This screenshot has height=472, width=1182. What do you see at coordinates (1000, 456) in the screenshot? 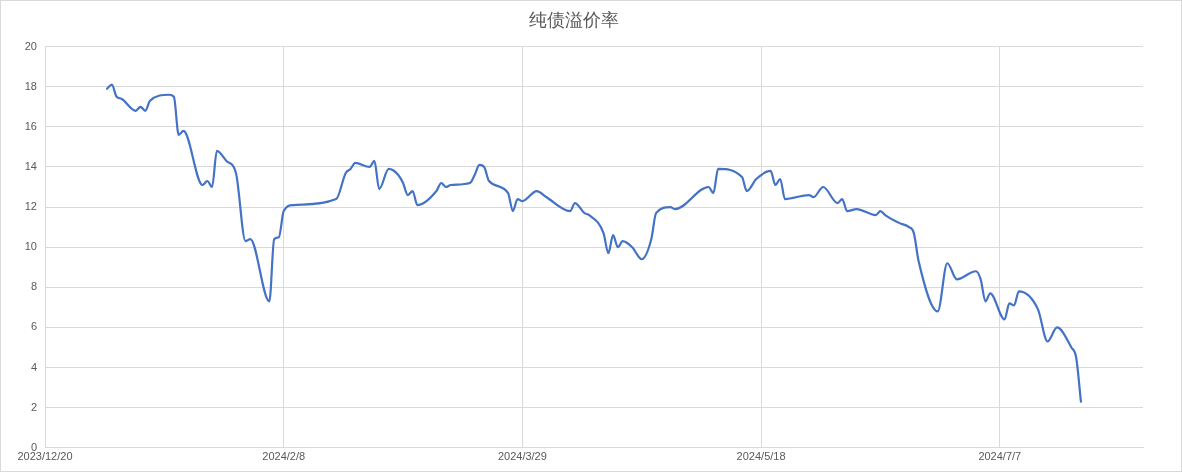
I see `x-tick-label: 2024/7/7` at bounding box center [1000, 456].